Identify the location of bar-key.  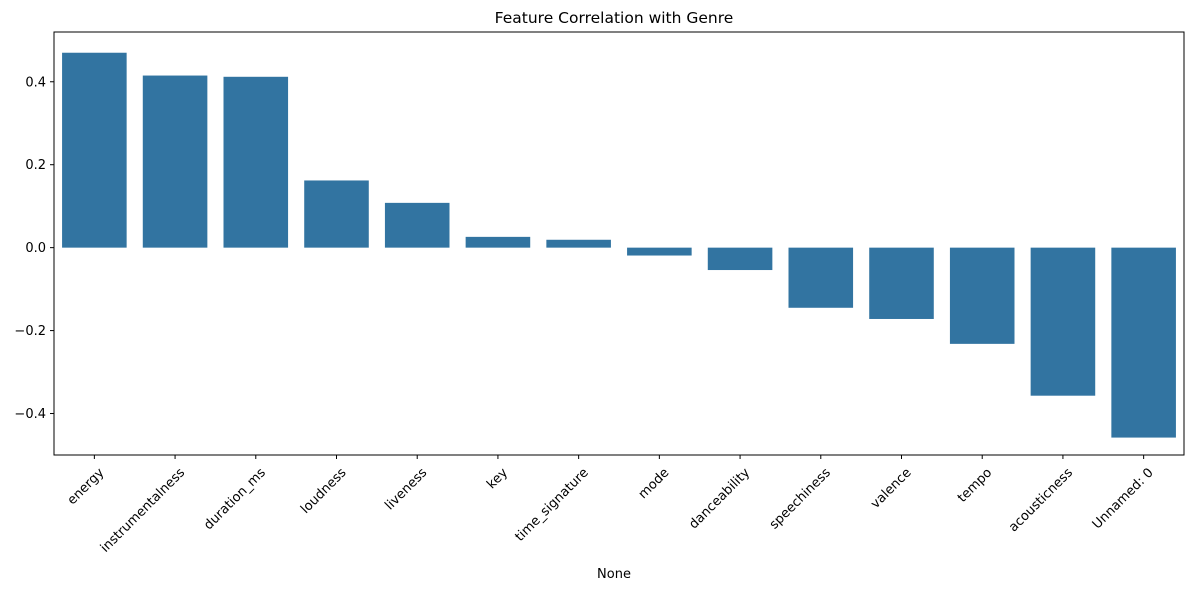
(498, 242).